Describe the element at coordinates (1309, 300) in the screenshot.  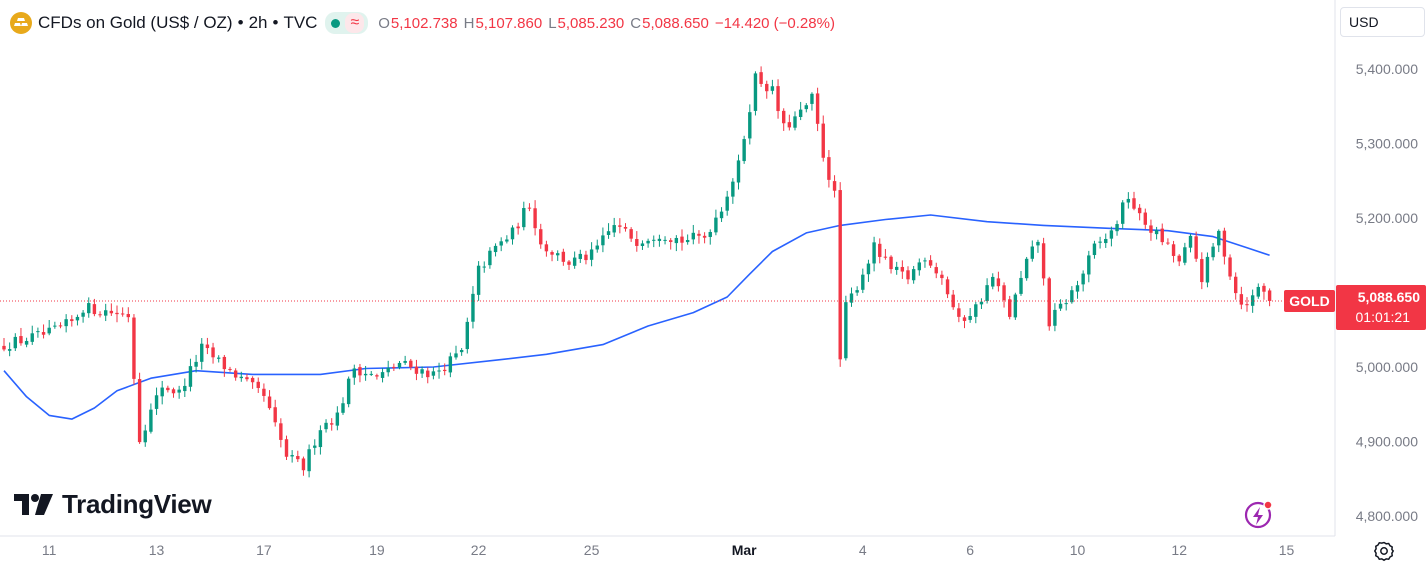
I see `ticker-tag-bg` at that location.